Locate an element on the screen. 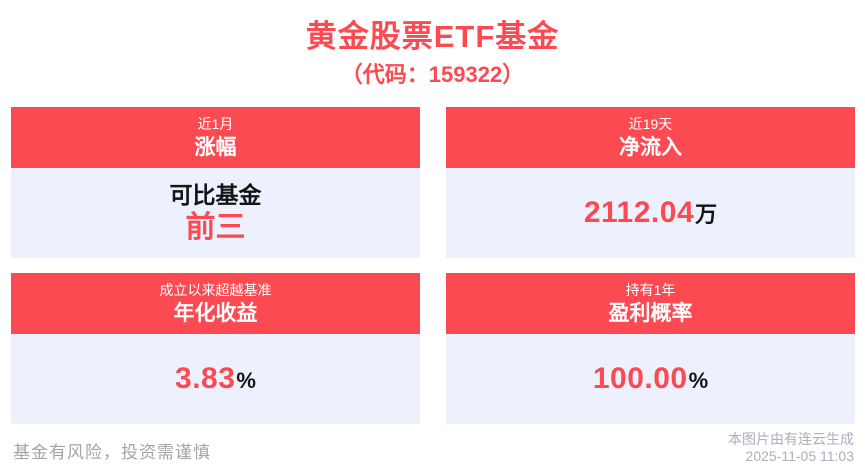 The height and width of the screenshot is (476, 865). value-number: 3.83 is located at coordinates (205, 378).